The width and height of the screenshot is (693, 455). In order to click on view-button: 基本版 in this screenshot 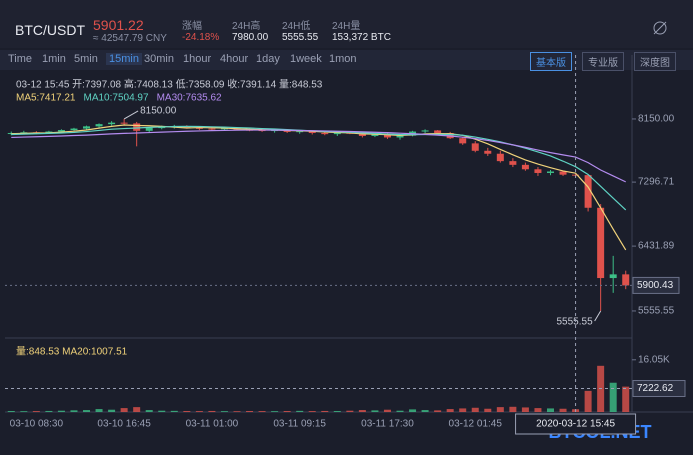, I will do `click(551, 61)`.